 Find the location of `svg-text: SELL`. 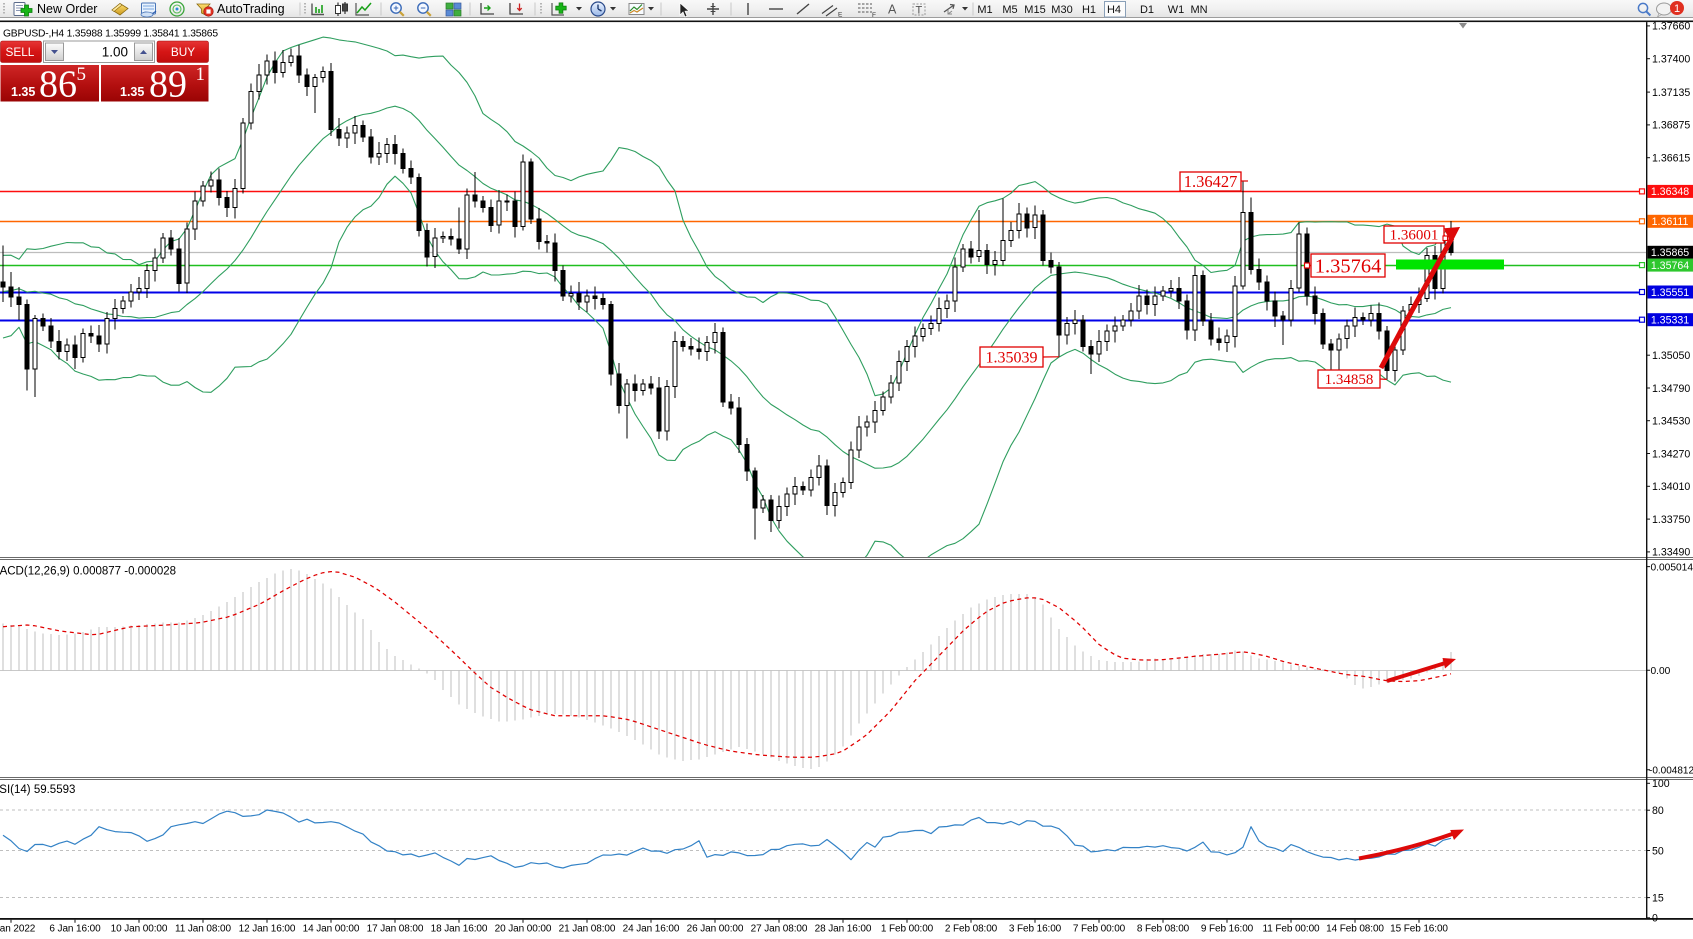

svg-text: SELL is located at coordinates (20, 52).